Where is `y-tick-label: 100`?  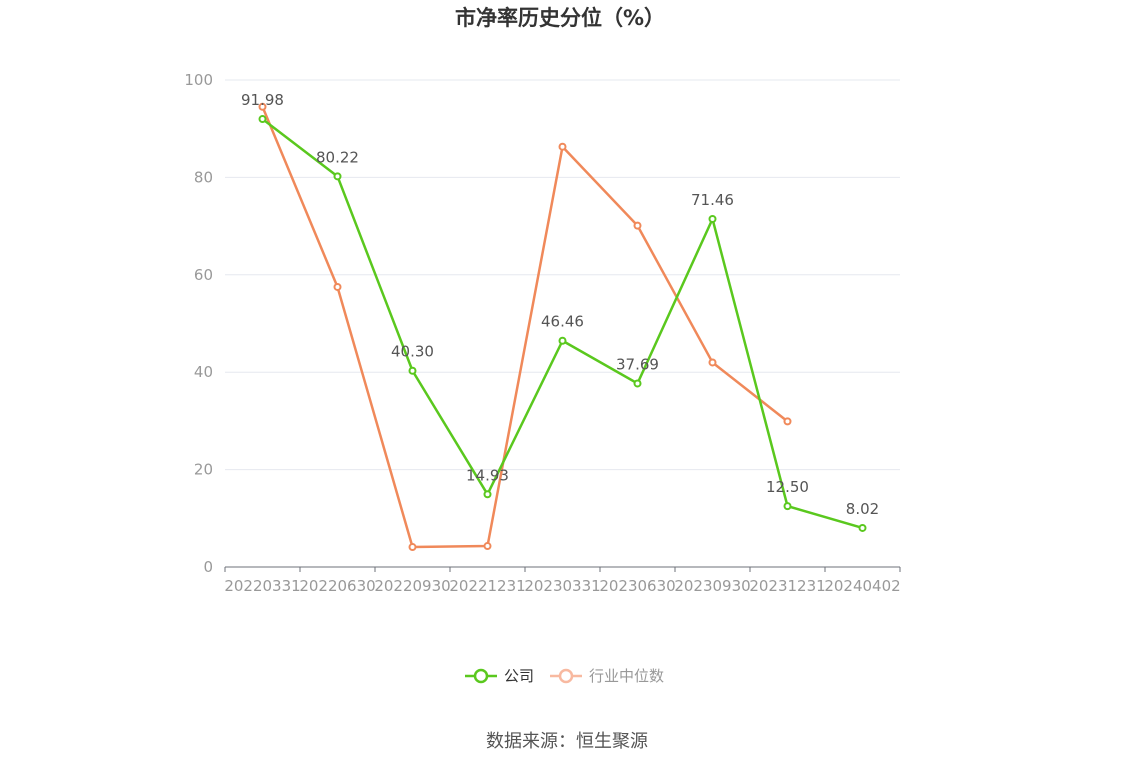
y-tick-label: 100 is located at coordinates (198, 80).